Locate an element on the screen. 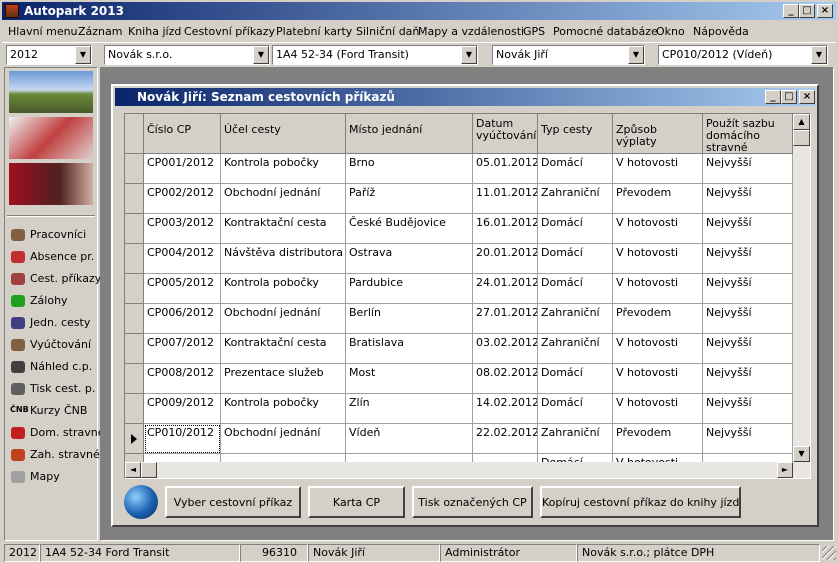  sidebar-item: Cest. příkazy is located at coordinates (66, 278).